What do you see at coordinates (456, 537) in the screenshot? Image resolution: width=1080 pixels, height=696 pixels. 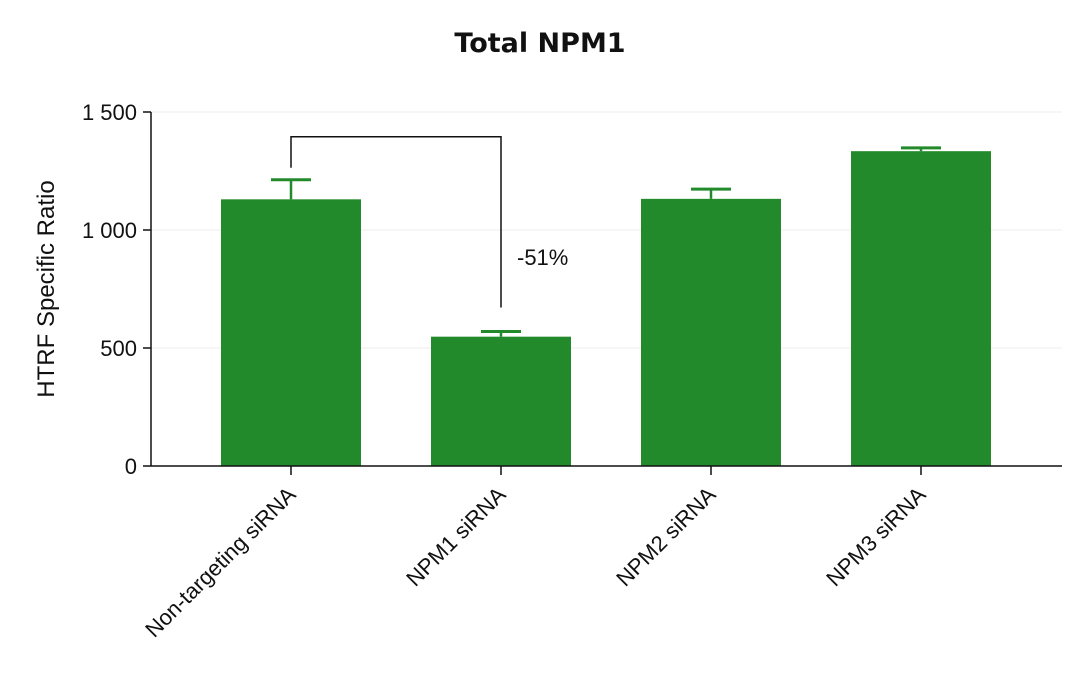 I see `x-tick-label: NPM1 siRNA` at bounding box center [456, 537].